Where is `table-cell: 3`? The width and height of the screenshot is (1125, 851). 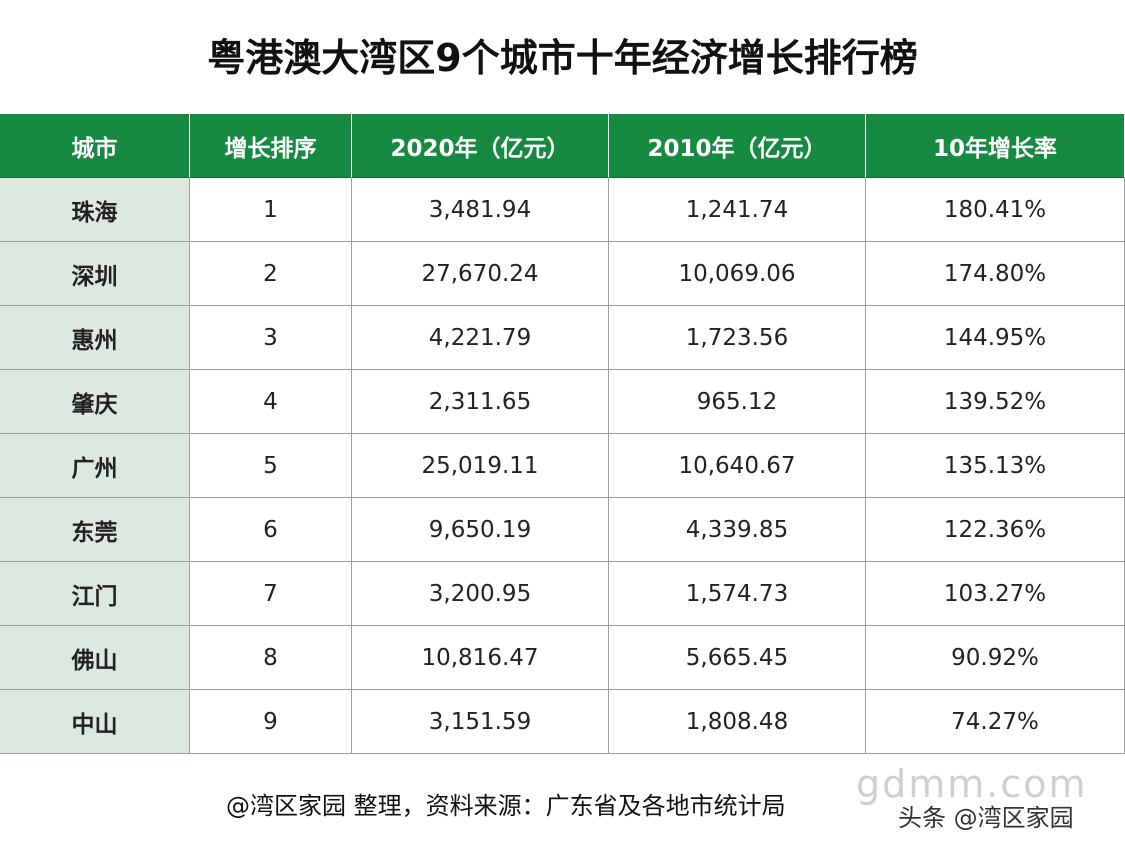
table-cell: 3 is located at coordinates (271, 338).